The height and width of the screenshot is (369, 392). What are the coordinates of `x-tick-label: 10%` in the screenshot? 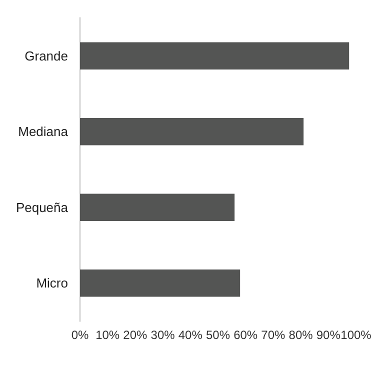 It's located at (108, 335).